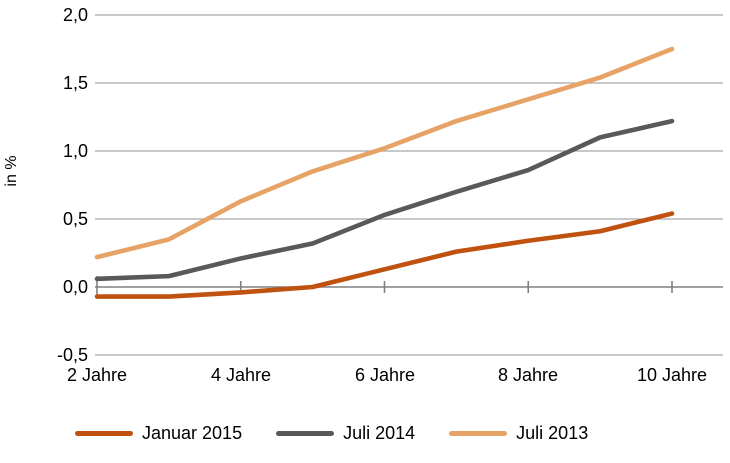 Image resolution: width=730 pixels, height=463 pixels. I want to click on x-axis-tick-label: 6 Jahre, so click(385, 375).